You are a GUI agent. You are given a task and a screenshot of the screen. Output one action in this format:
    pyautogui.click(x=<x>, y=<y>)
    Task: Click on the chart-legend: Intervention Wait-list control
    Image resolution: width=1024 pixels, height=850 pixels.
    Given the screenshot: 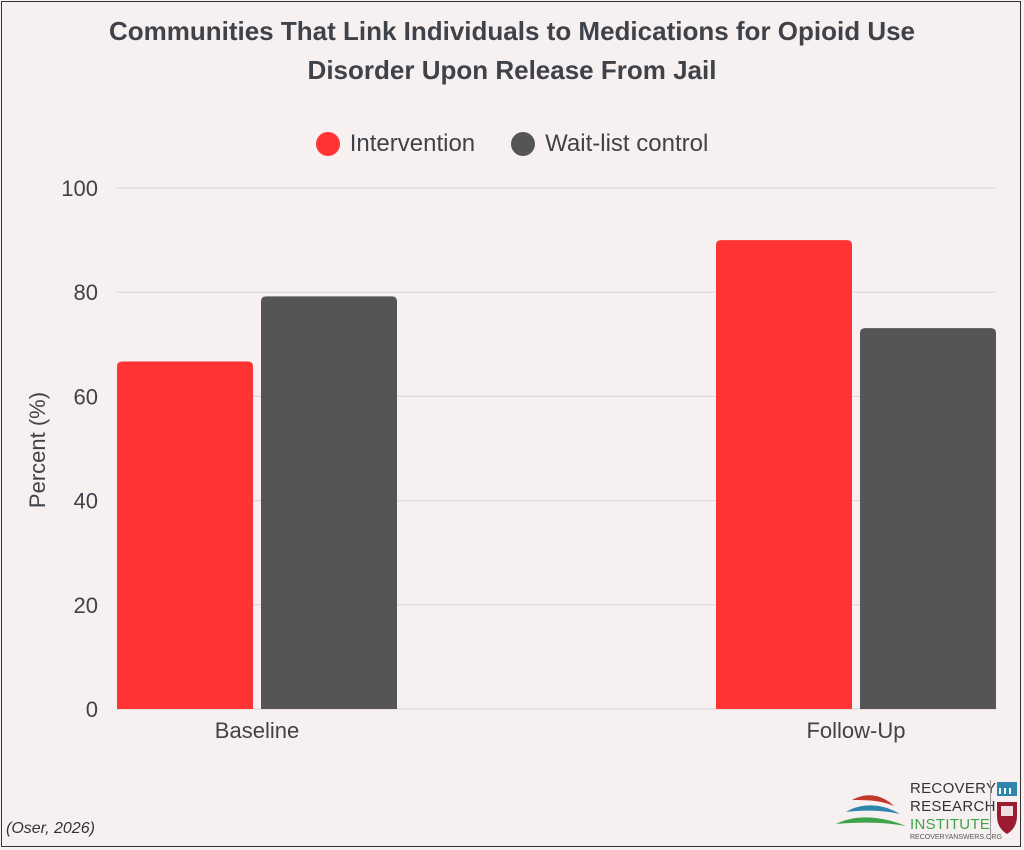 What is the action you would take?
    pyautogui.click(x=512, y=144)
    